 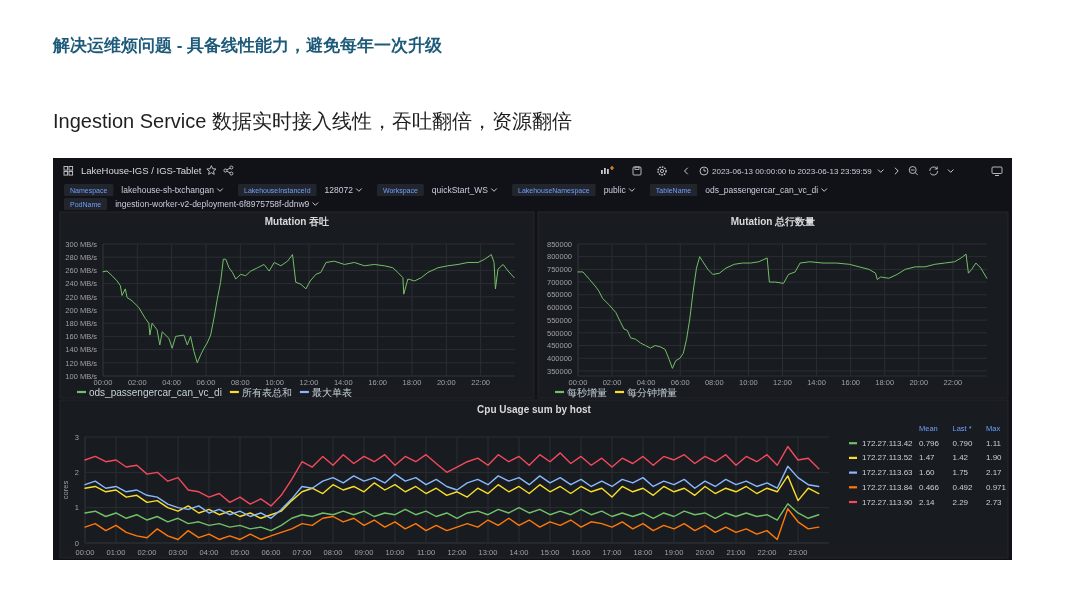 I want to click on legend-label: 172.27.113.90, so click(x=887, y=502).